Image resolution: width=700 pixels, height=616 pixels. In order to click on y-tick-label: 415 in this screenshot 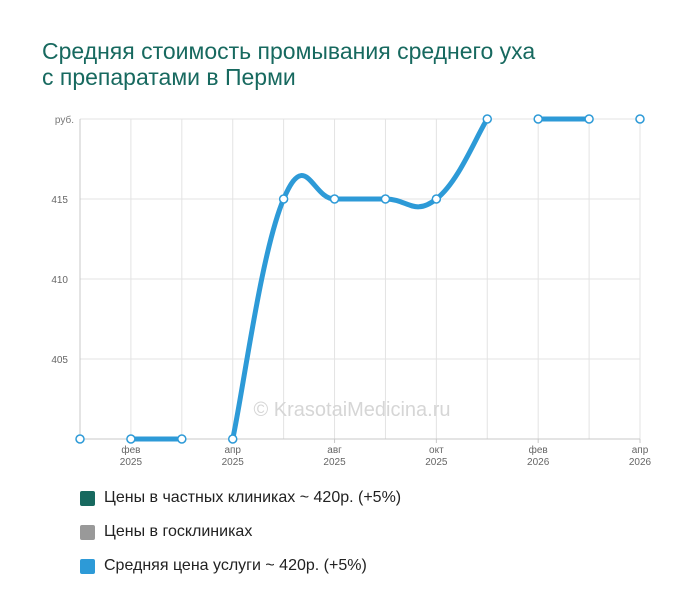, I will do `click(59, 200)`.